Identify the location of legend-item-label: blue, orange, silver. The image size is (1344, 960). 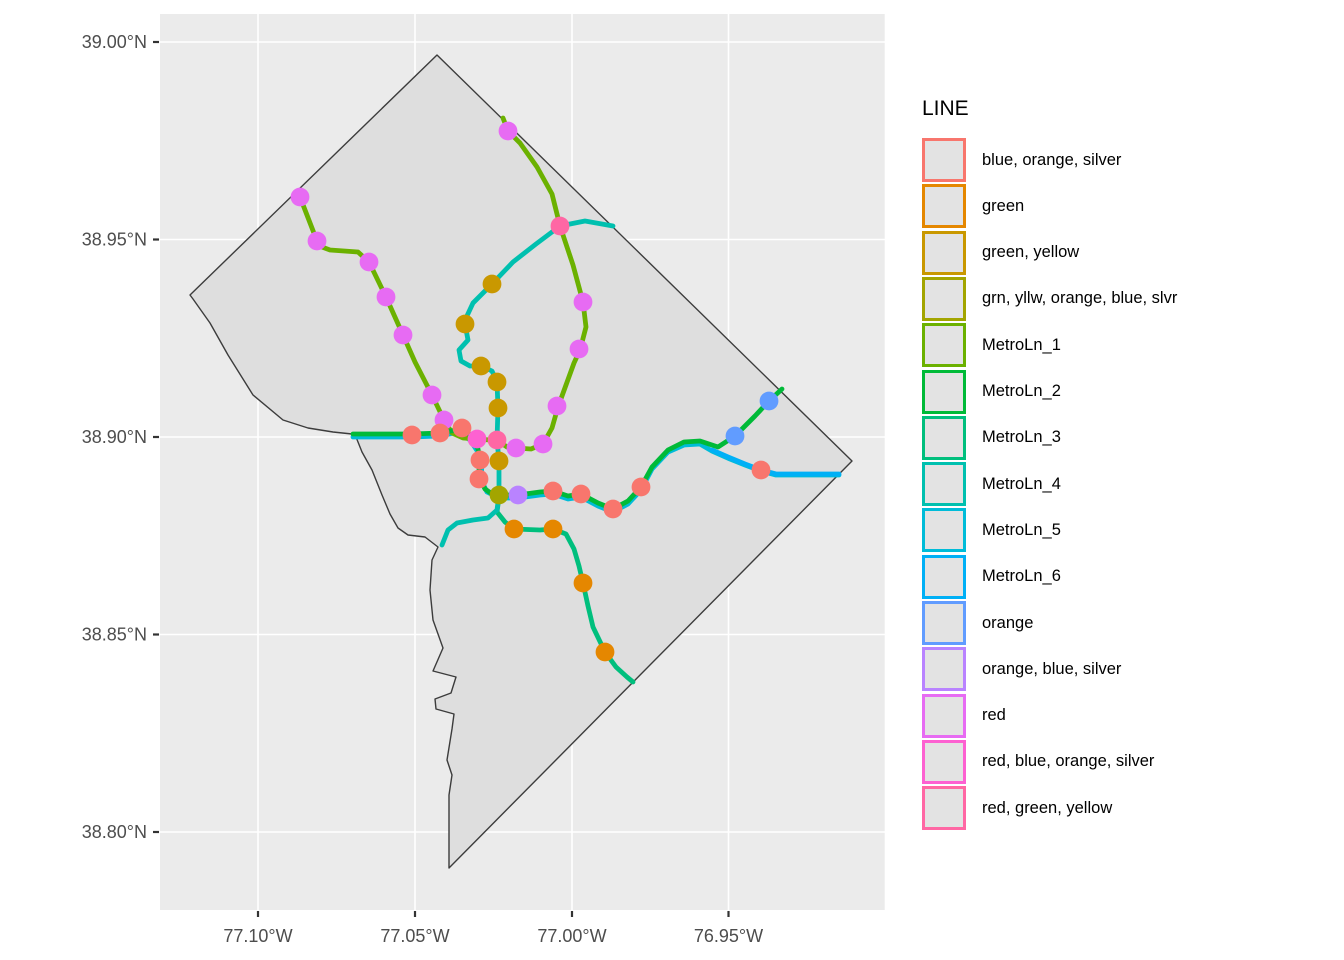
(1052, 159).